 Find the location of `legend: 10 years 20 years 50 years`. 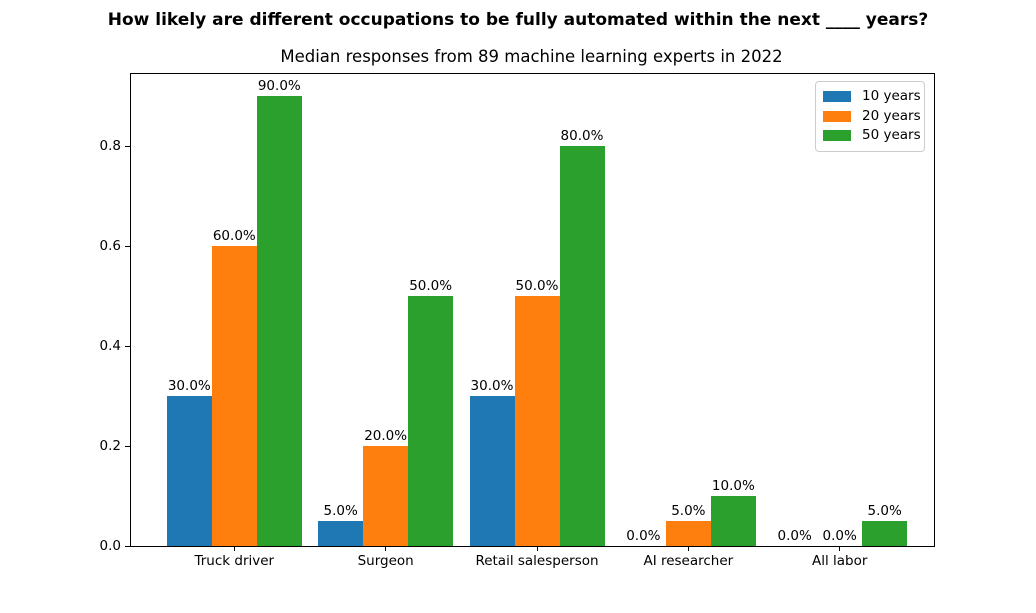

legend: 10 years 20 years 50 years is located at coordinates (870, 116).